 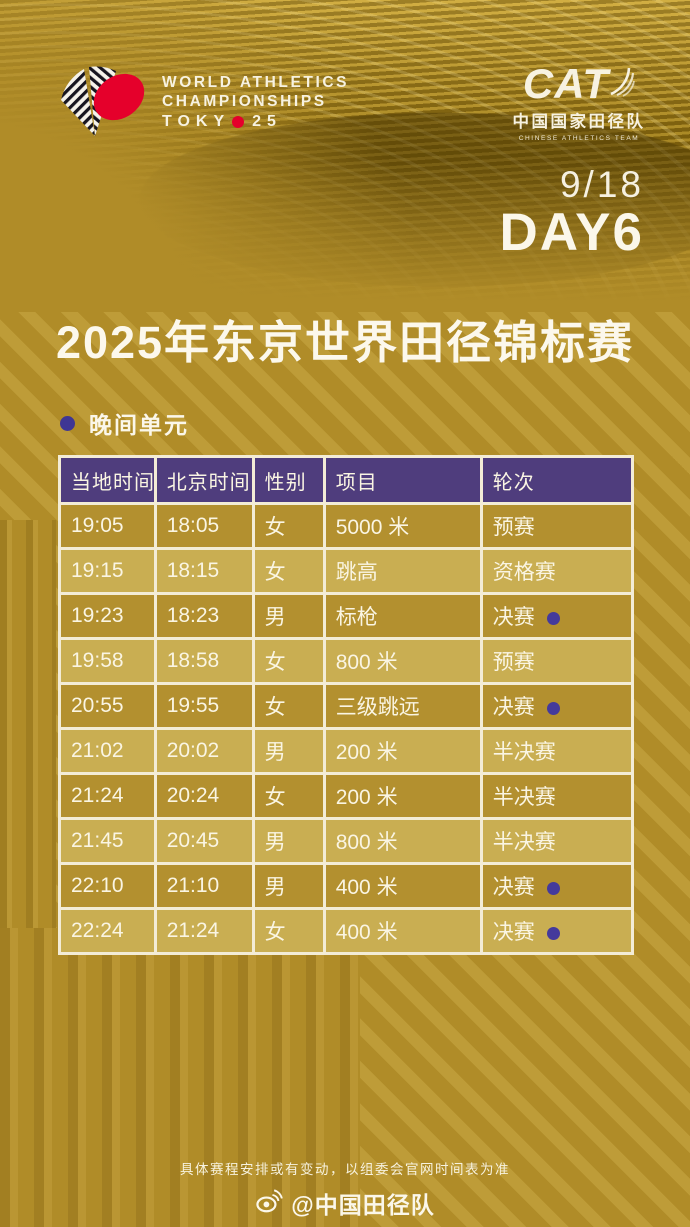 What do you see at coordinates (402, 706) in the screenshot?
I see `cell-event: 三级跳远` at bounding box center [402, 706].